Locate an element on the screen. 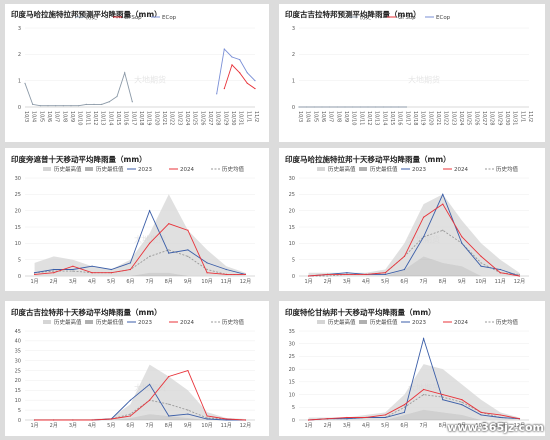  chart-title: 印度特伦甘纳邦十天移动平均降雨量（mm） is located at coordinates (360, 312).